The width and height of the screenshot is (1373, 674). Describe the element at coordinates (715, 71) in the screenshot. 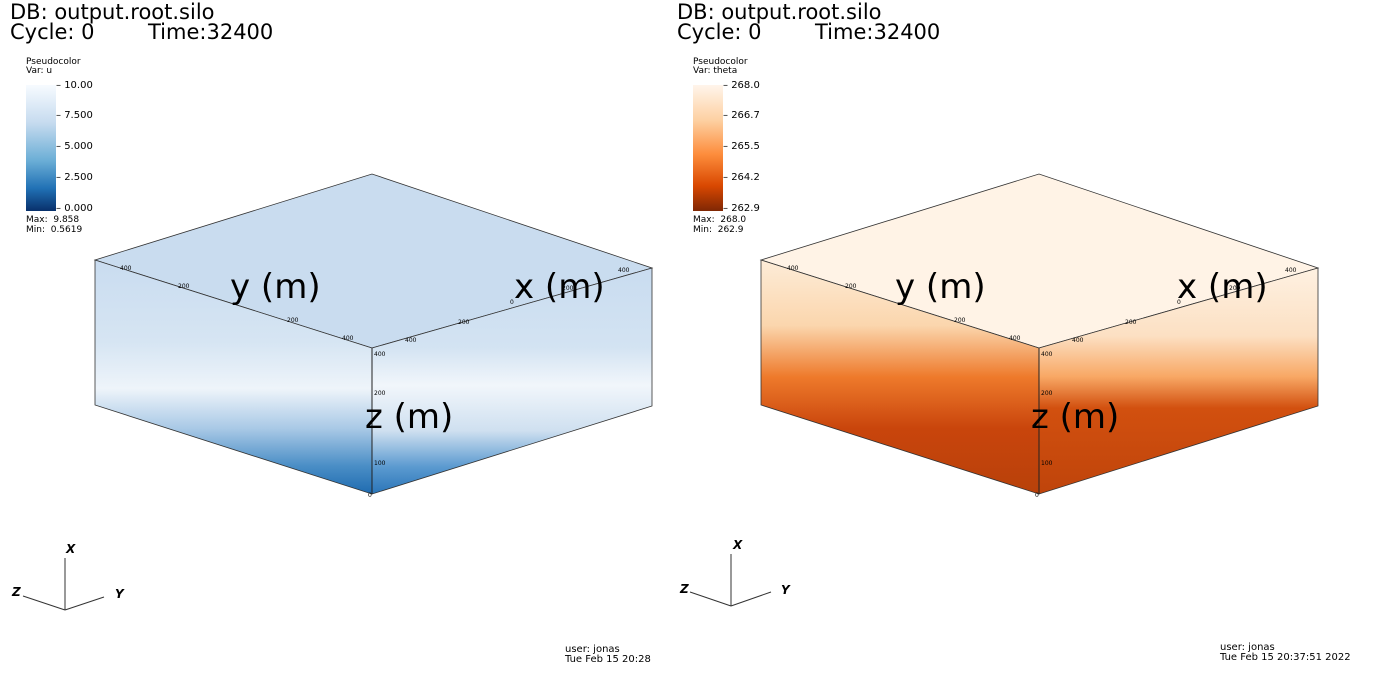

I see `legend-variable: Var: theta` at that location.